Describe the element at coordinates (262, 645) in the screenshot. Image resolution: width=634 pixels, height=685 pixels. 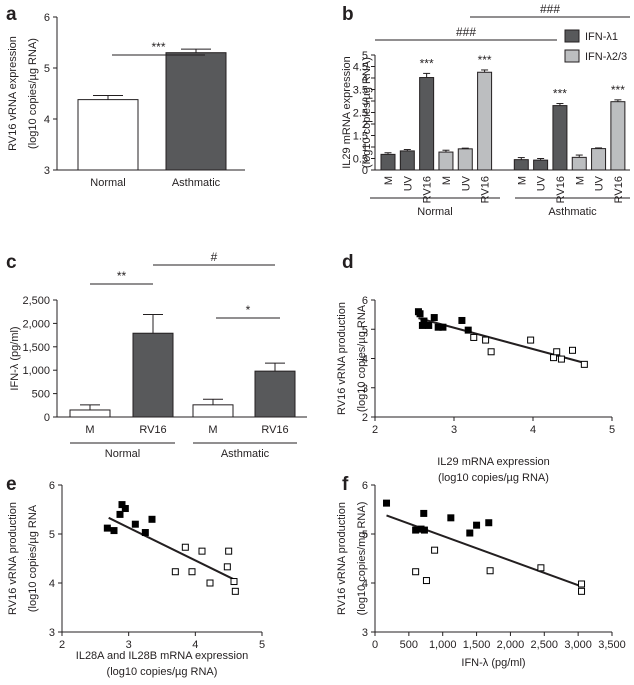
I see `x-tick-label: 5` at that location.